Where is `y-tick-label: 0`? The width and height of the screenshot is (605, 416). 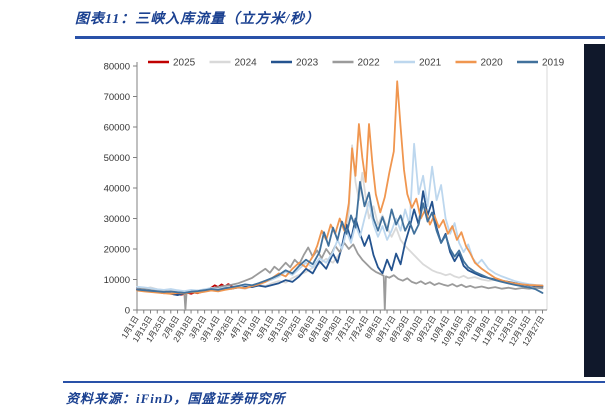 y-tick-label: 0 is located at coordinates (127, 311).